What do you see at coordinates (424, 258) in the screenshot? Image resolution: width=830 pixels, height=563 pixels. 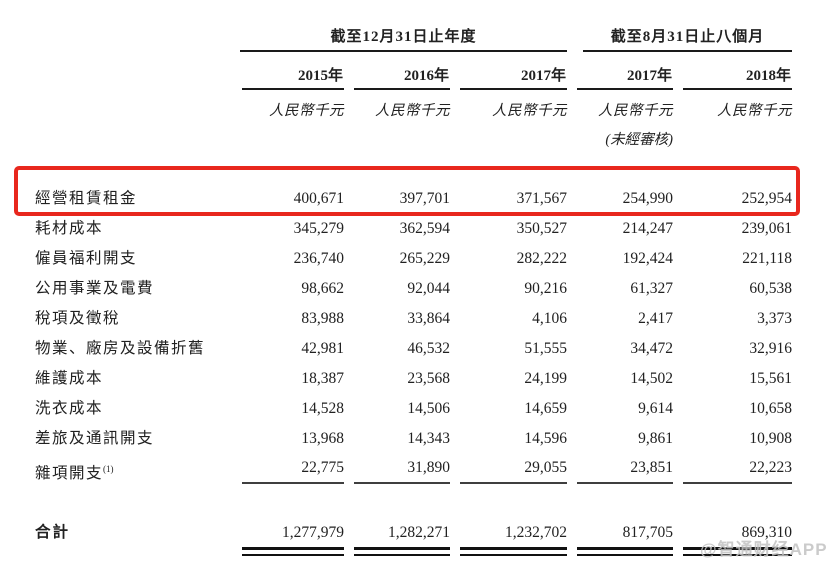 I see `cell-value: 265,229` at bounding box center [424, 258].